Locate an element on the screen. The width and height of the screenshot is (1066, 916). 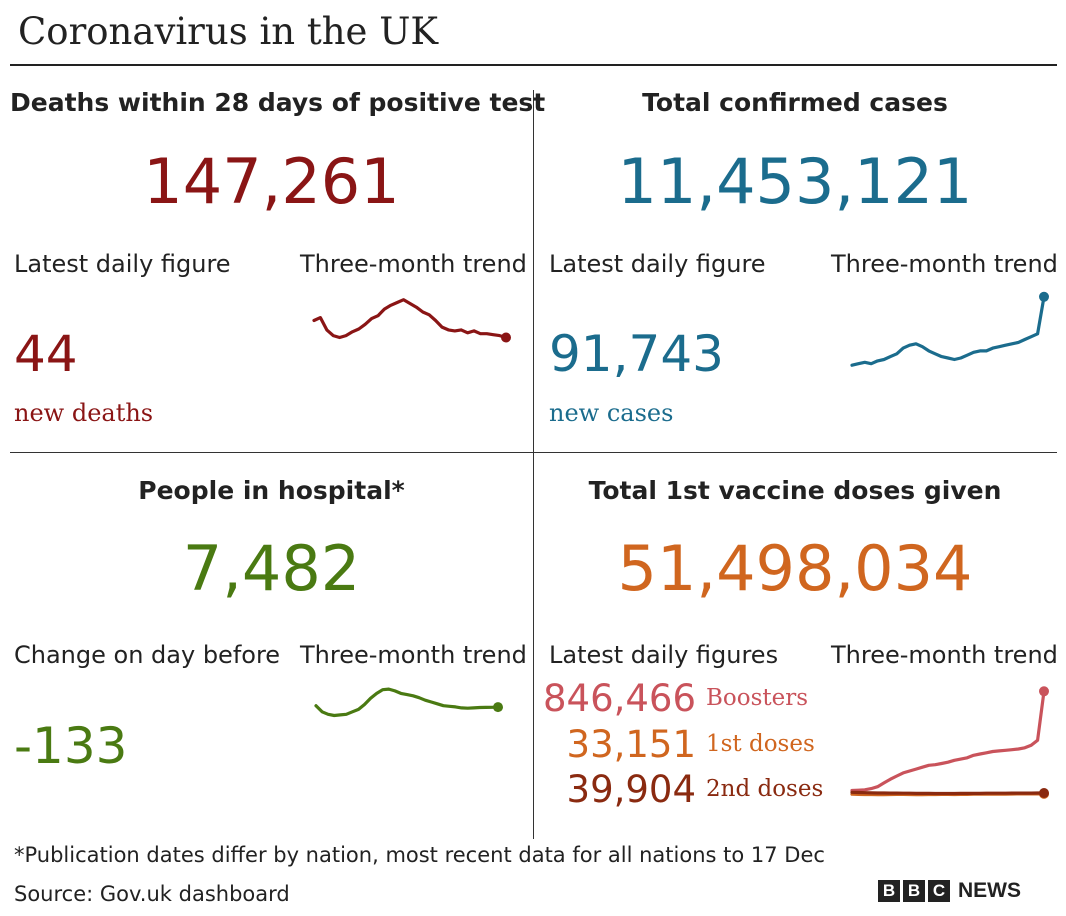
hospital-daily-label: Change on day before is located at coordinates (147, 655).